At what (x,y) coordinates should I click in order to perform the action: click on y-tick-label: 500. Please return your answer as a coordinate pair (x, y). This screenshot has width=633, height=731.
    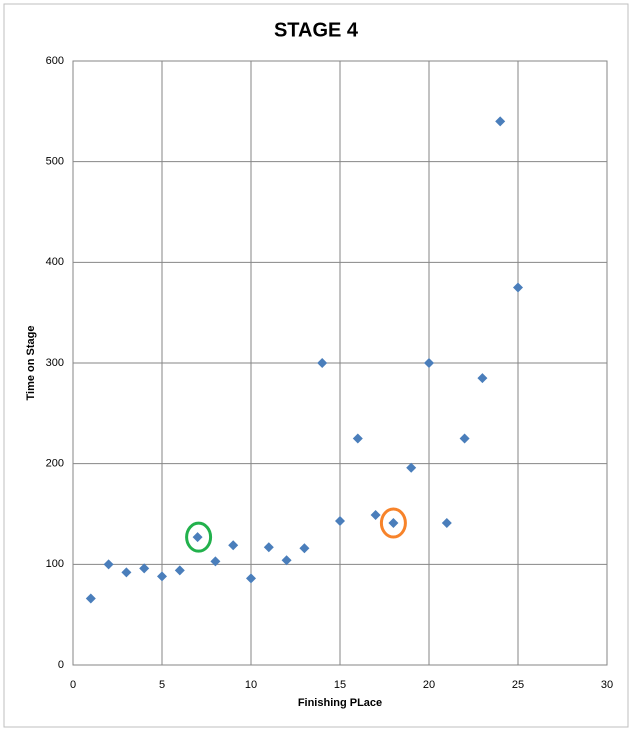
    Looking at the image, I should click on (55, 162).